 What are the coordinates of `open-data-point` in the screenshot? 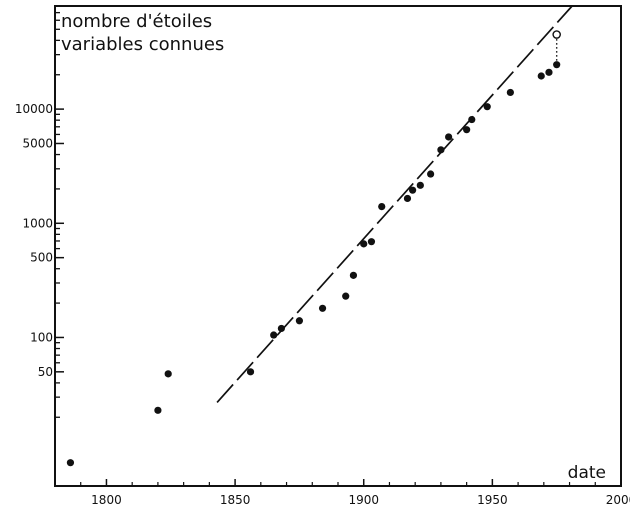 It's located at (556, 34).